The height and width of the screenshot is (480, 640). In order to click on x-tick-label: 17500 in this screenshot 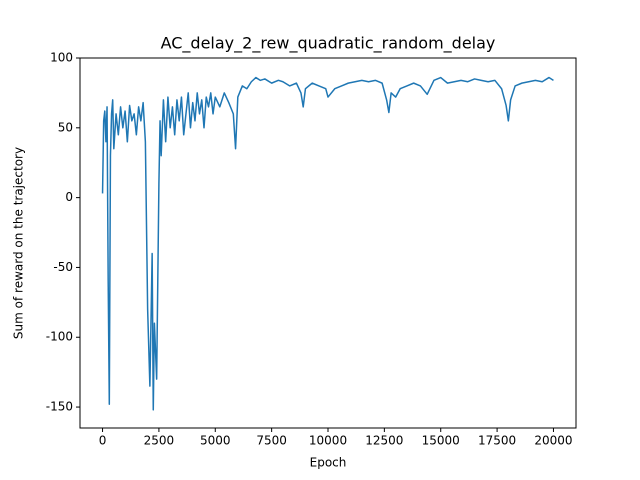, I will do `click(497, 441)`.